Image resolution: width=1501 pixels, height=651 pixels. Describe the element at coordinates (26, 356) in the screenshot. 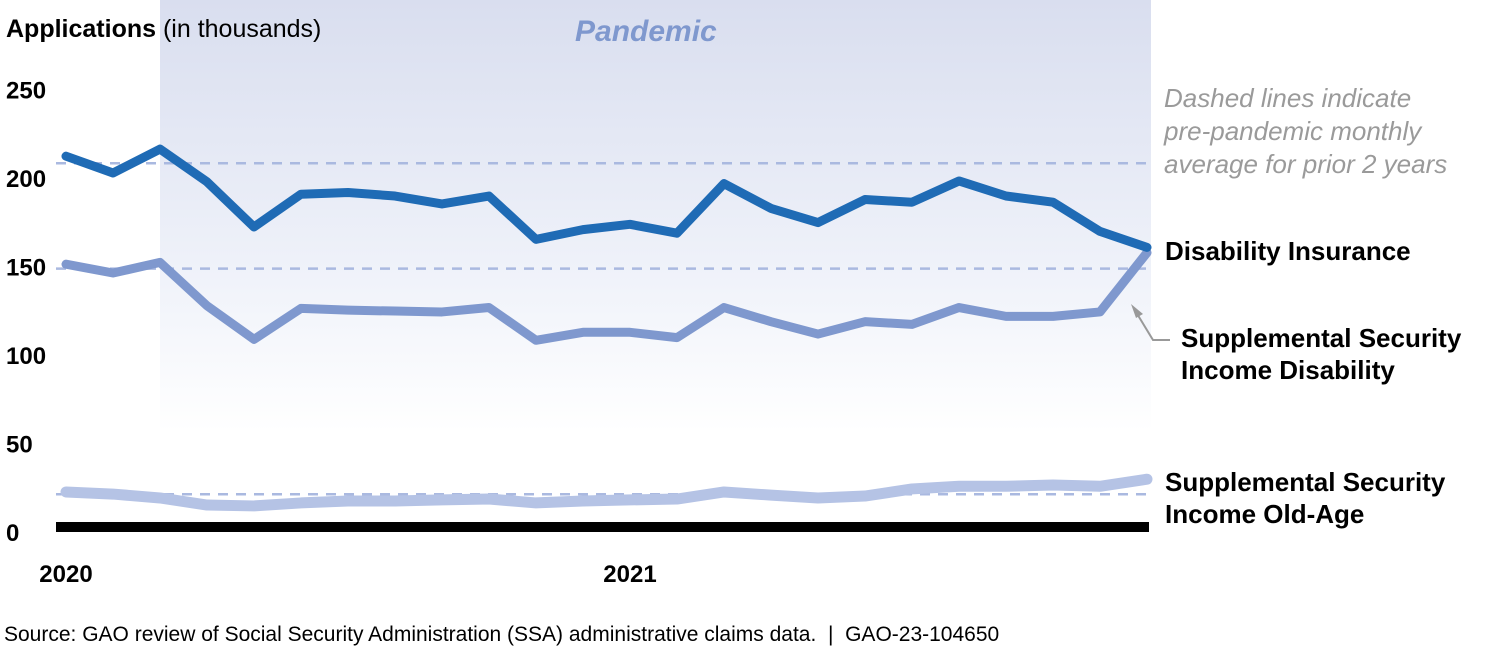

I see `y-tick-label: 100` at that location.